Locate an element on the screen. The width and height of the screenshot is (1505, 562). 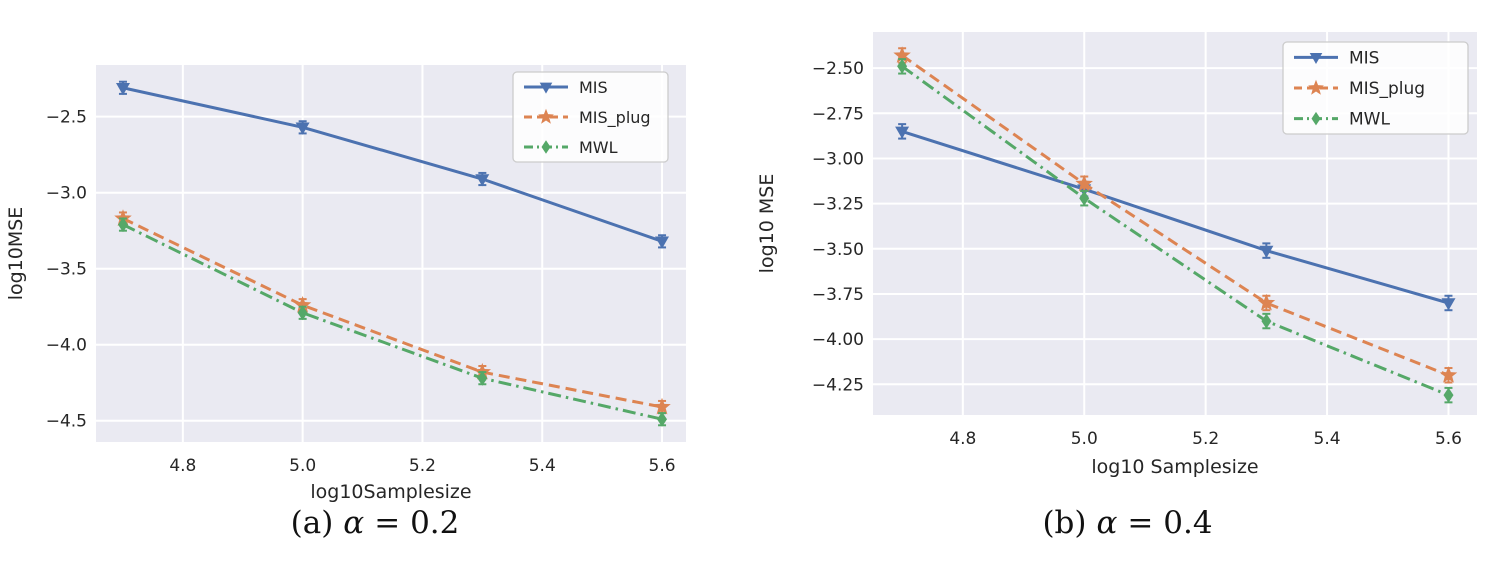
caption-a: (a) α = 0.2 is located at coordinates (375, 523).